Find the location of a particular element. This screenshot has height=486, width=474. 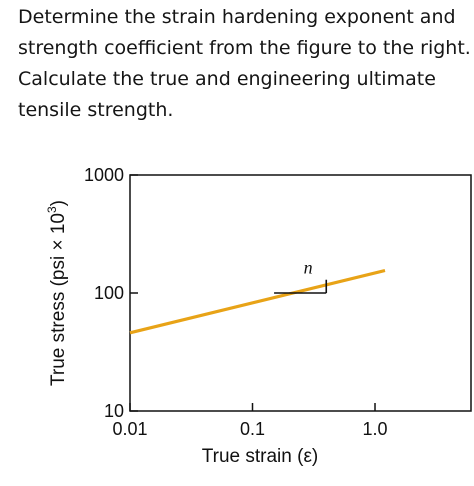

x-axis-ticks: 0.01 0.1 1.0 is located at coordinates (250, 421).